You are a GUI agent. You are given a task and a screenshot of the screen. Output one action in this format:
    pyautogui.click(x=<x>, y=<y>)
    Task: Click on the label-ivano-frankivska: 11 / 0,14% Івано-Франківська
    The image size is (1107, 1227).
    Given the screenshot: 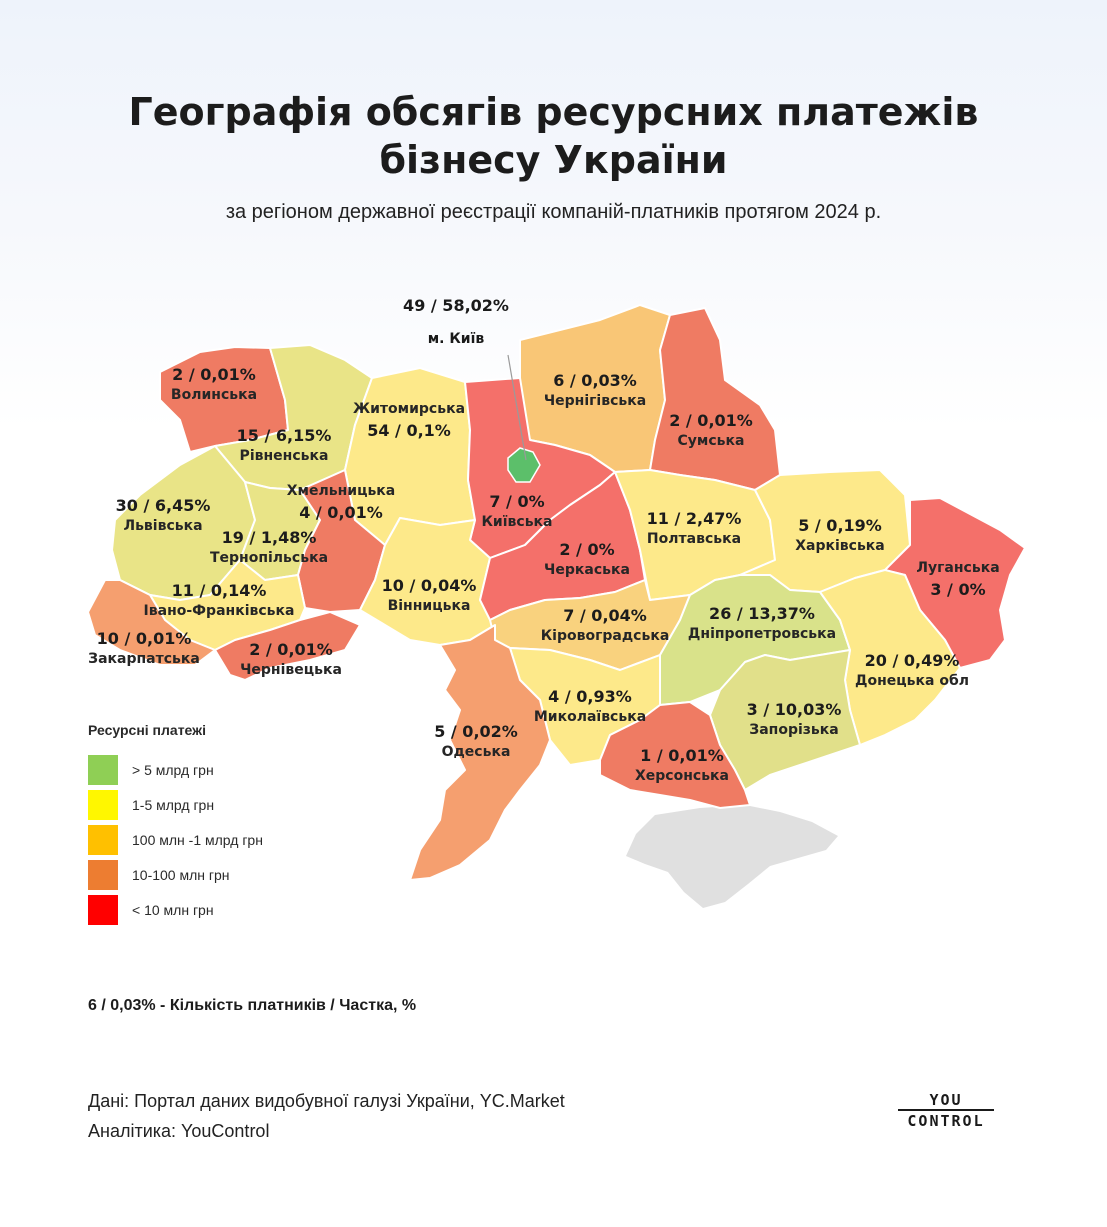 What is the action you would take?
    pyautogui.click(x=219, y=601)
    